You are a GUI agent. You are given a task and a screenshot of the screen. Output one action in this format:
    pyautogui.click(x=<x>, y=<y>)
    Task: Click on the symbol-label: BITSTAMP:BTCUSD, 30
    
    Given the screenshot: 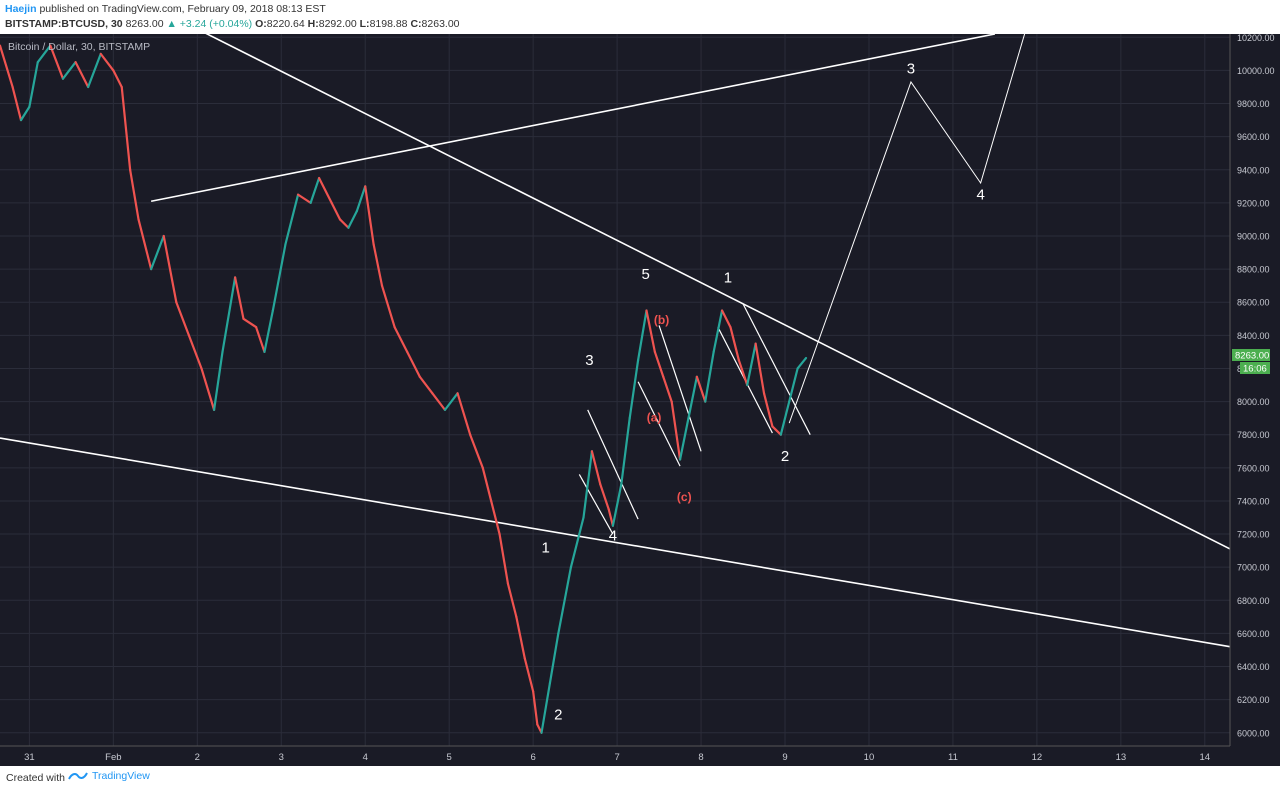 What is the action you would take?
    pyautogui.click(x=64, y=24)
    